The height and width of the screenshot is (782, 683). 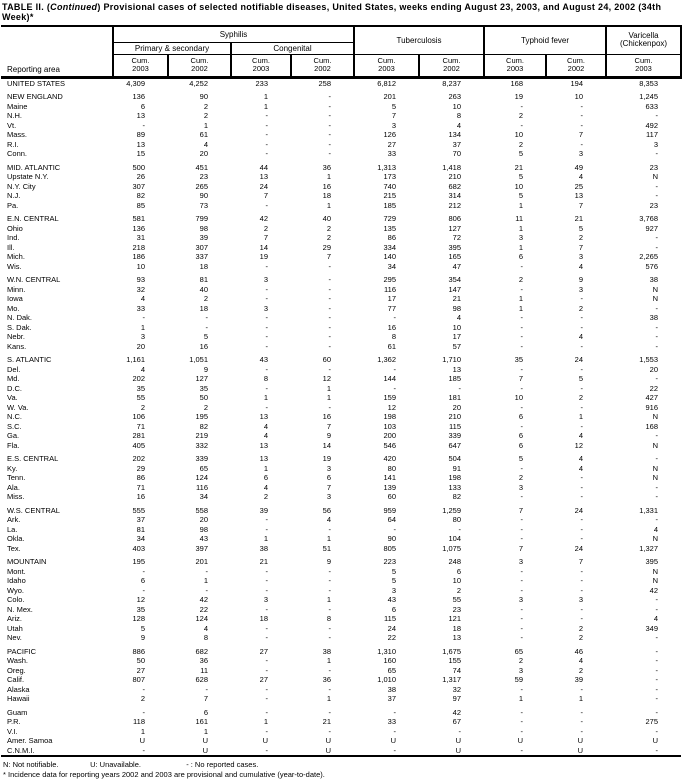 What do you see at coordinates (643, 35) in the screenshot?
I see `varicella-line1: Varicella` at bounding box center [643, 35].